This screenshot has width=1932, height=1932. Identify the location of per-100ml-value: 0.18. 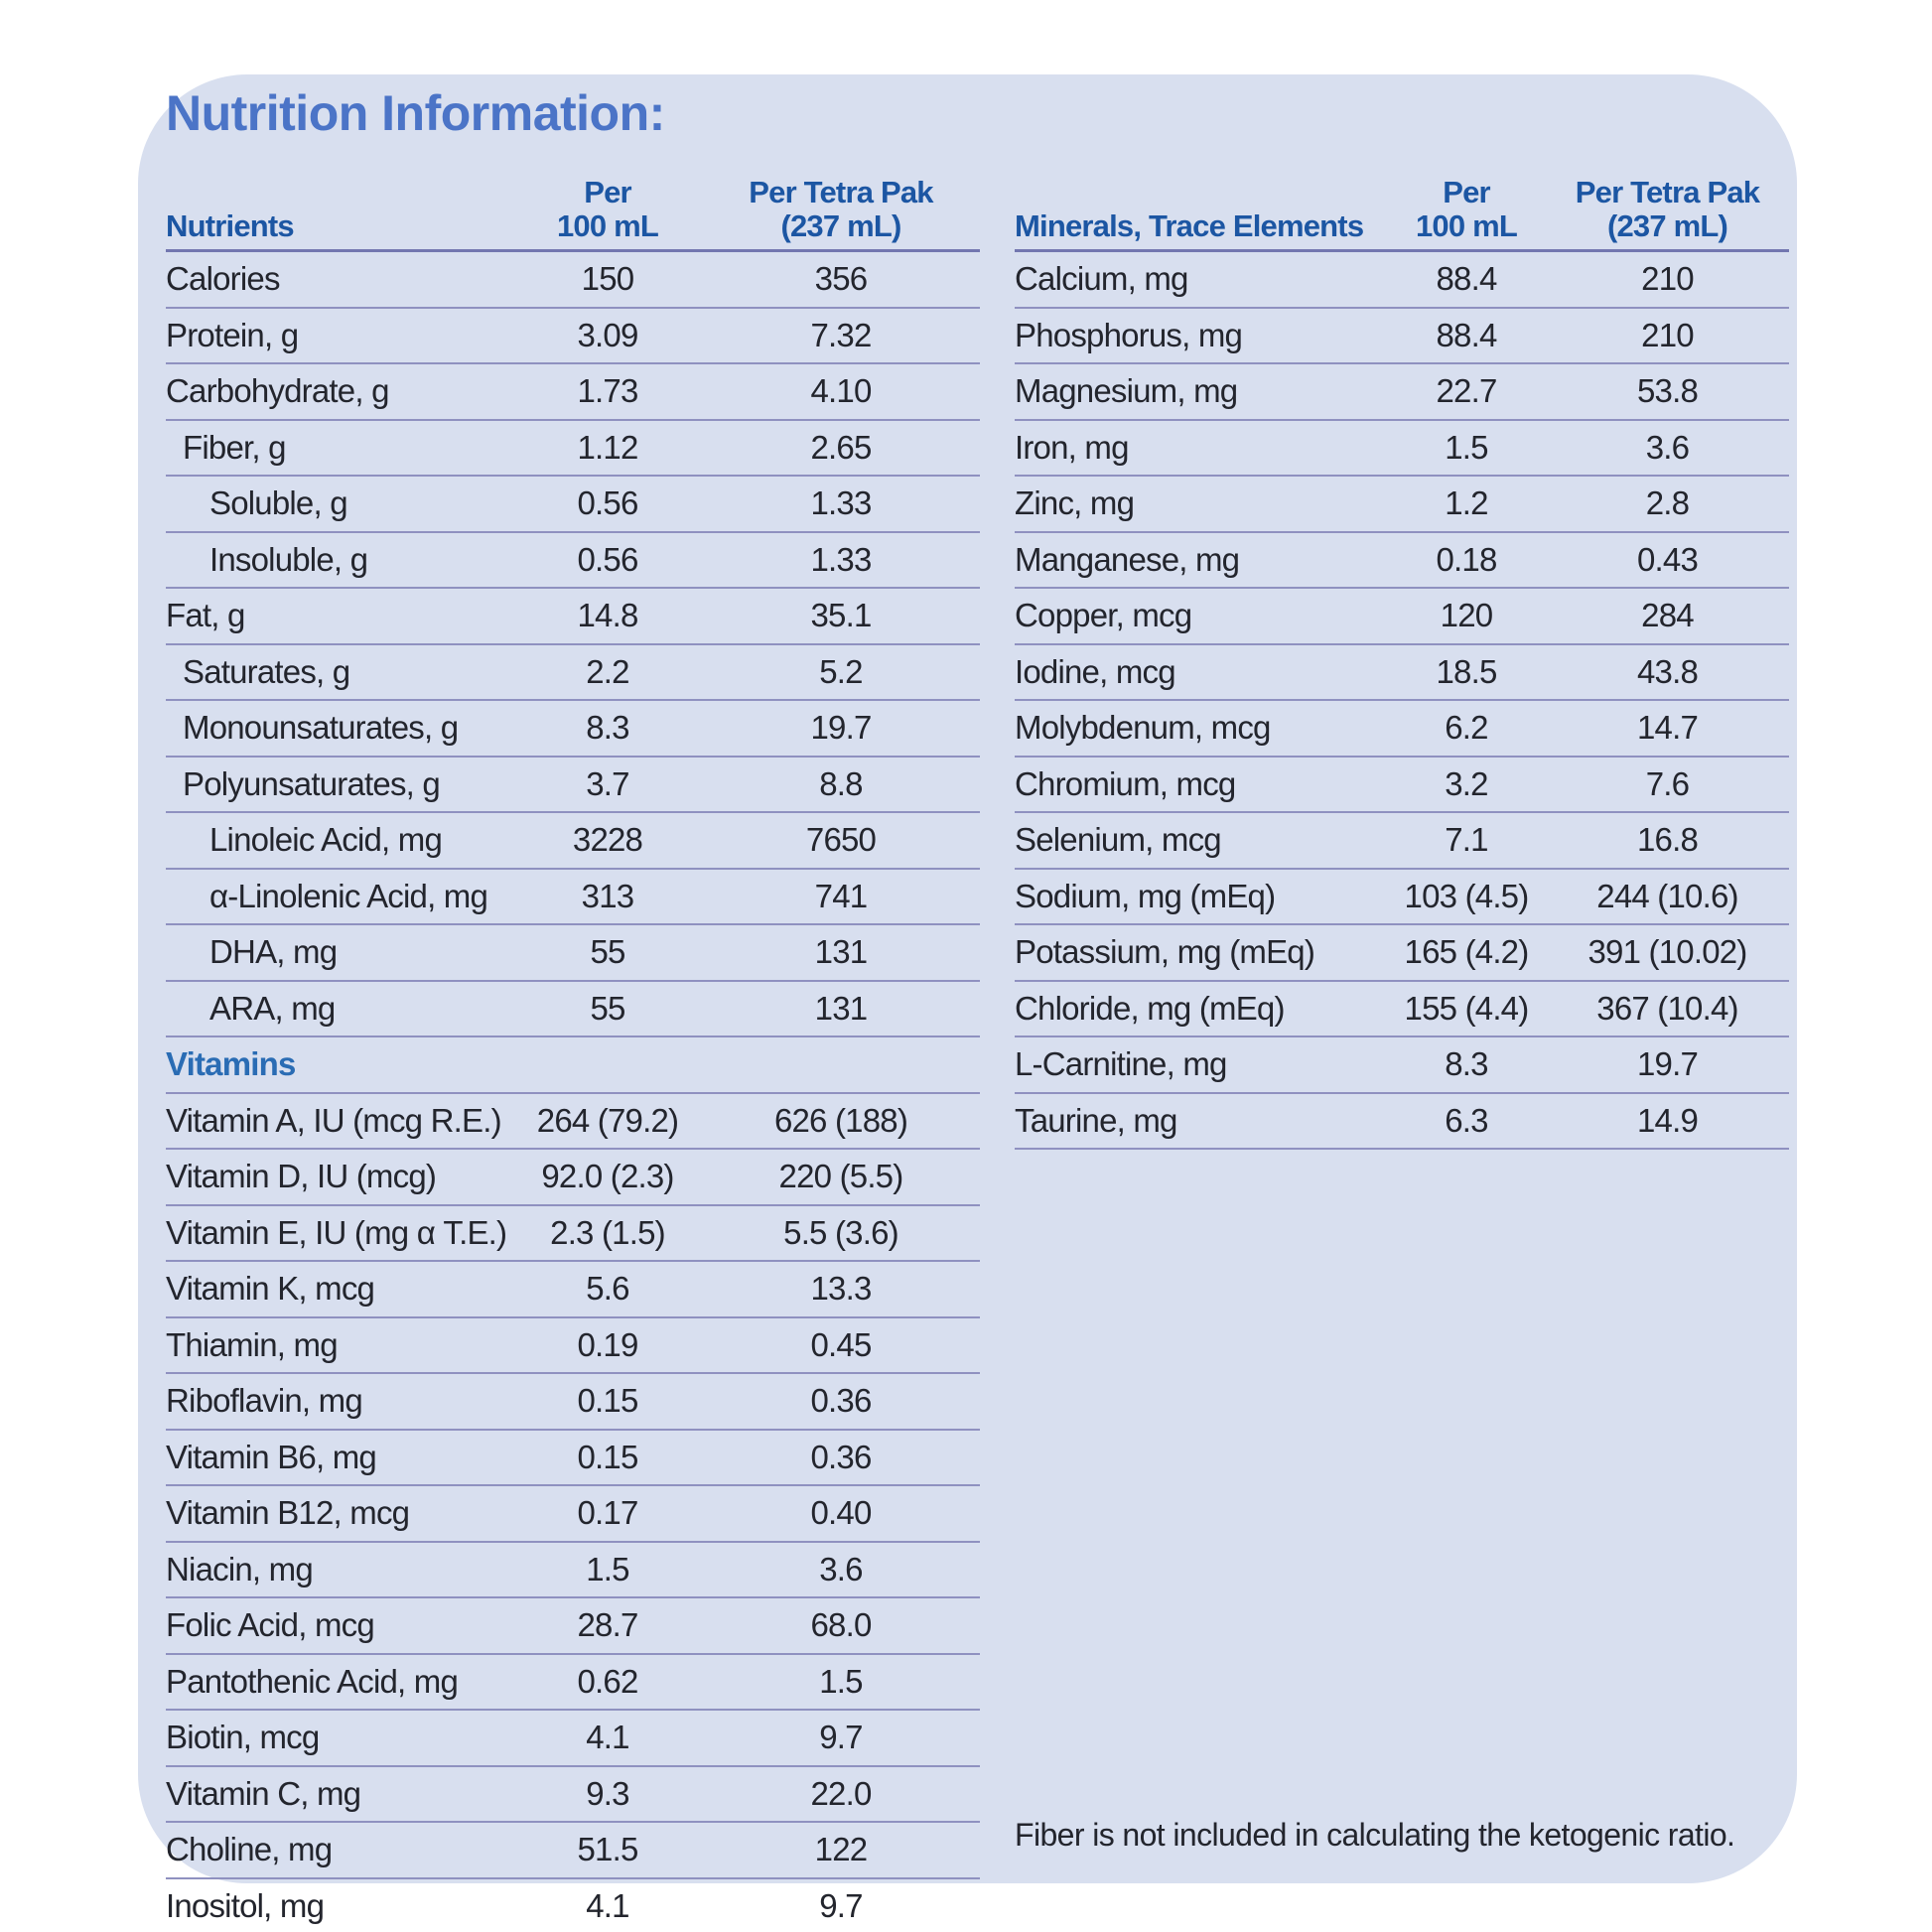
(1467, 559).